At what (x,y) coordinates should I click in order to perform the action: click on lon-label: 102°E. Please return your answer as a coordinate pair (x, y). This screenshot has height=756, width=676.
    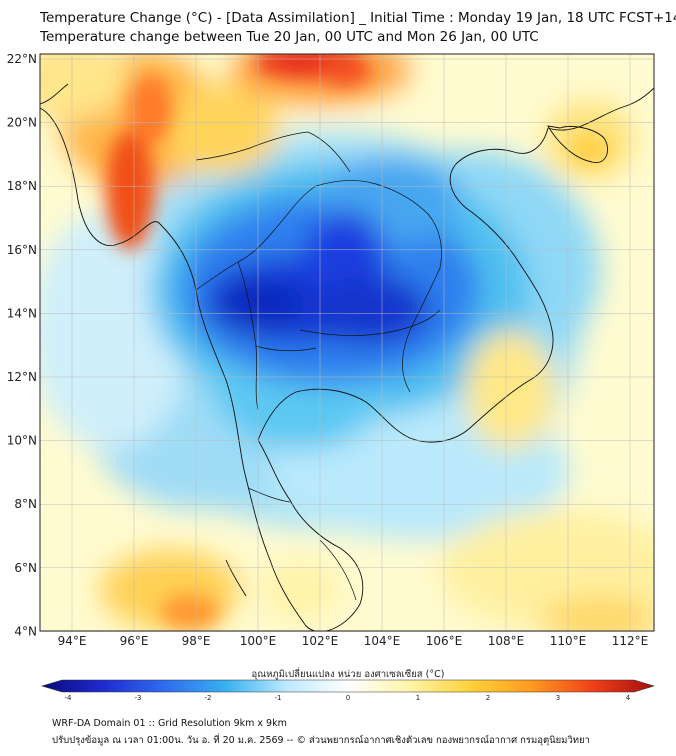
    Looking at the image, I should click on (320, 641).